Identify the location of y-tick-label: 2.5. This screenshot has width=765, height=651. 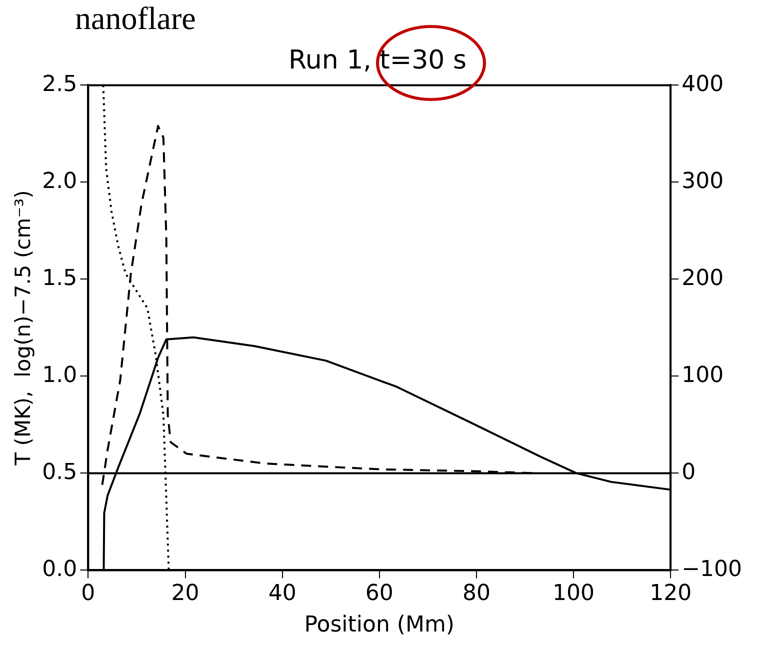
(60, 84).